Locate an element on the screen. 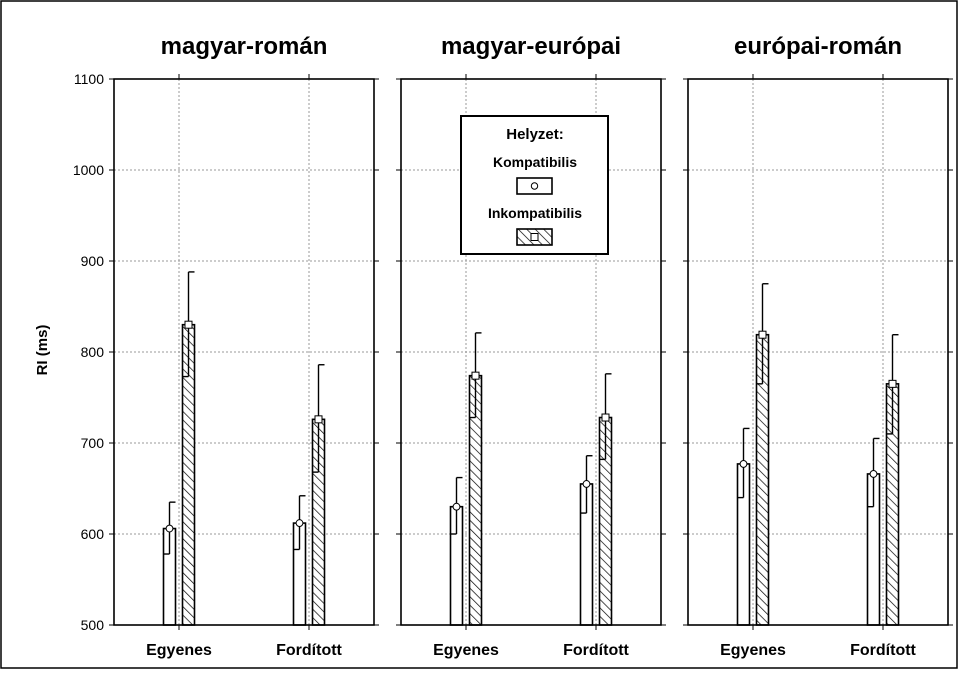 The height and width of the screenshot is (674, 958). y-tick-label: 1000 is located at coordinates (88, 170).